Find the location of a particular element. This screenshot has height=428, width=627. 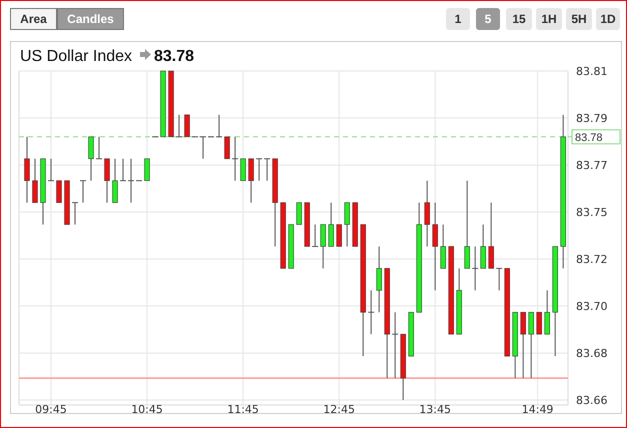

y-tick-label: 83.66 is located at coordinates (592, 400).